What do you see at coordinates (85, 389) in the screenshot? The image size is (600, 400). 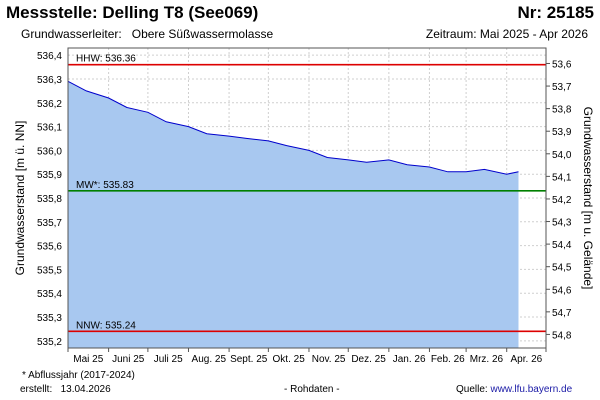 I see `created-date: 13.04.2026` at bounding box center [85, 389].